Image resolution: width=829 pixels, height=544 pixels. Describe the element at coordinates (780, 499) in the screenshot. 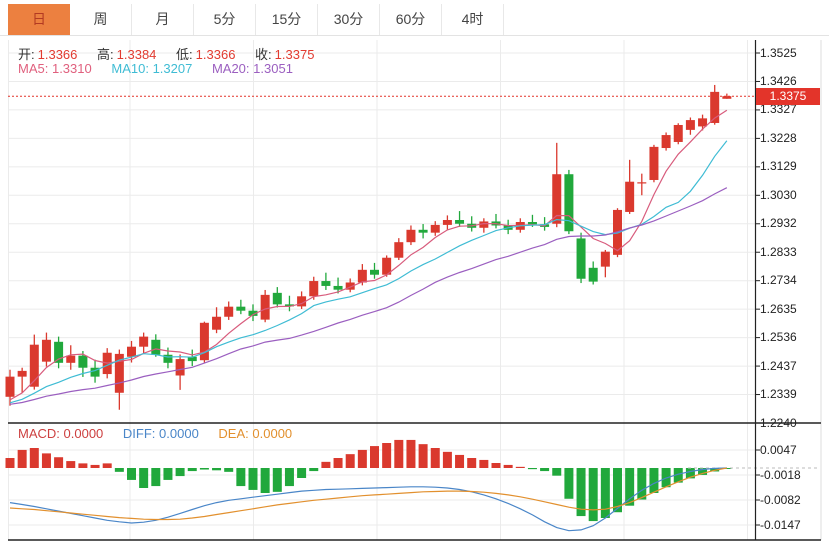

I see `macd-axis-label: -0.0082` at that location.